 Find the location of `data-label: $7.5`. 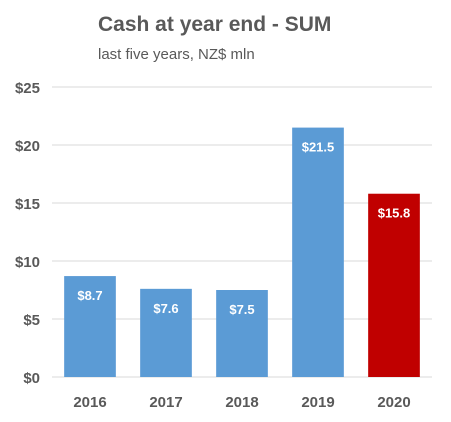

data-label: $7.5 is located at coordinates (241, 309).